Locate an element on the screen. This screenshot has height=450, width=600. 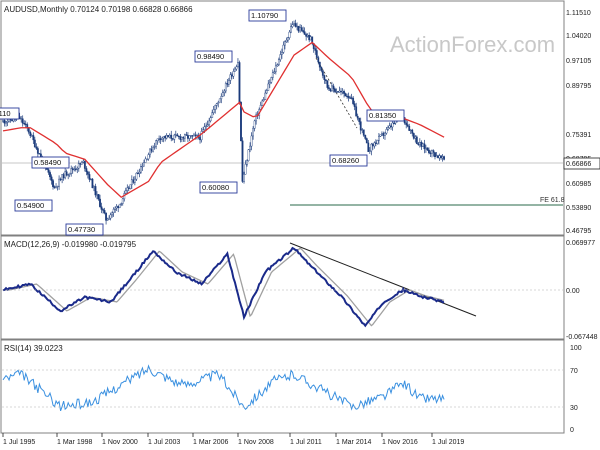
x-tick-label: 1 Mar 1998 is located at coordinates (75, 442).